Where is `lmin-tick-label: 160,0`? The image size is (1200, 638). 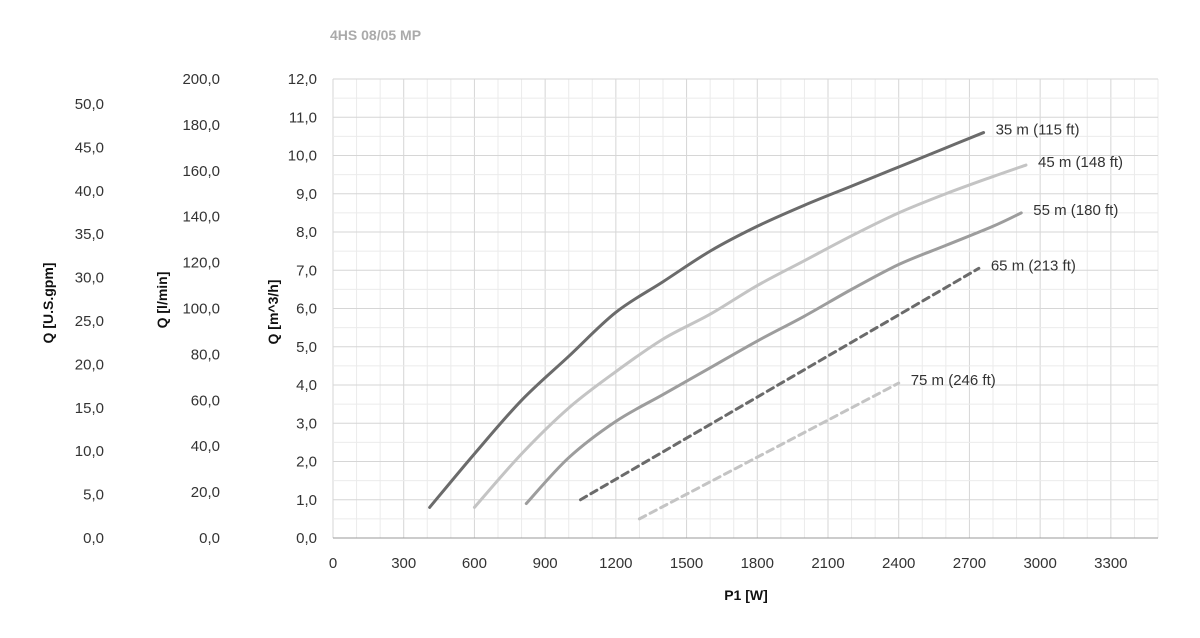 lmin-tick-label: 160,0 is located at coordinates (201, 171).